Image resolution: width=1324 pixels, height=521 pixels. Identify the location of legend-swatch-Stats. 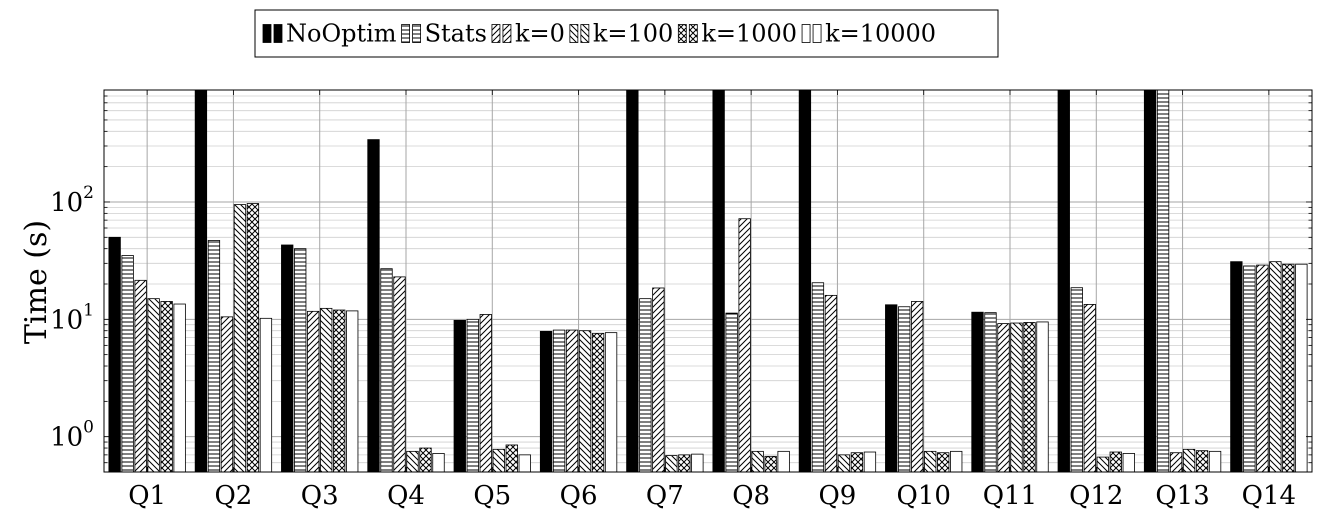
(405, 33).